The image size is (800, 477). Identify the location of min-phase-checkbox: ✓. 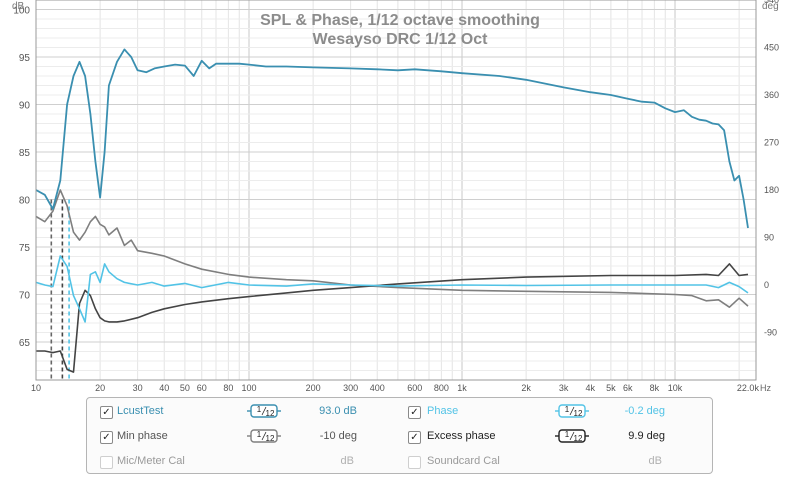
(106, 437).